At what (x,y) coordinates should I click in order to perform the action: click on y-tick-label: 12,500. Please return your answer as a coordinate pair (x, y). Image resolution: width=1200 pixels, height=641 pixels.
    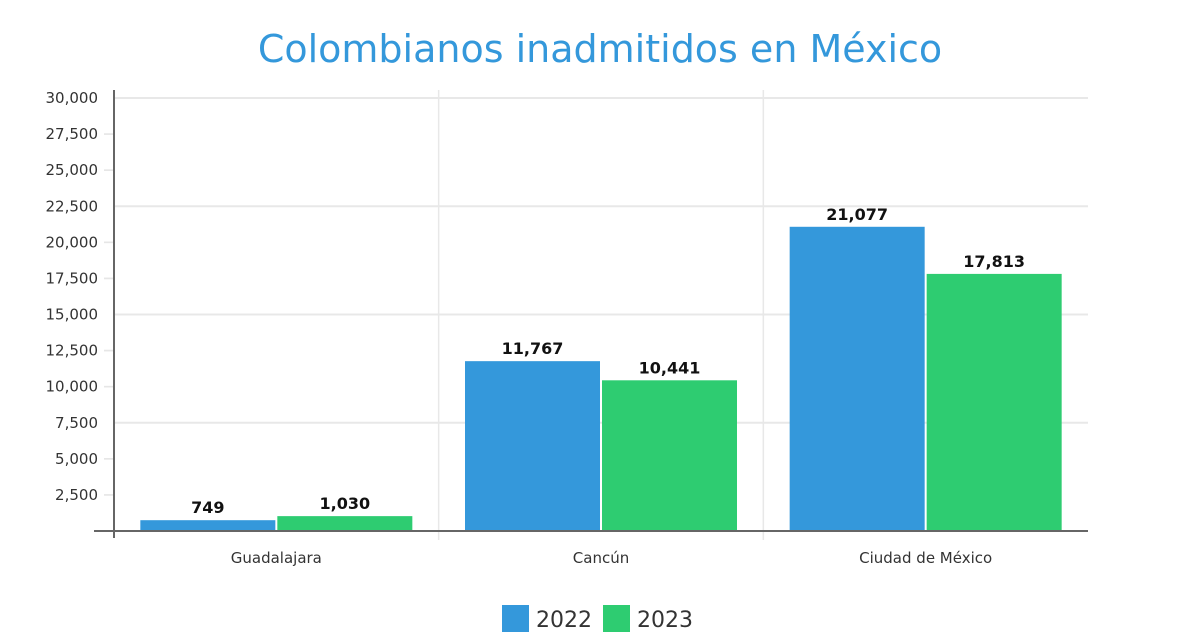
    Looking at the image, I should click on (72, 351).